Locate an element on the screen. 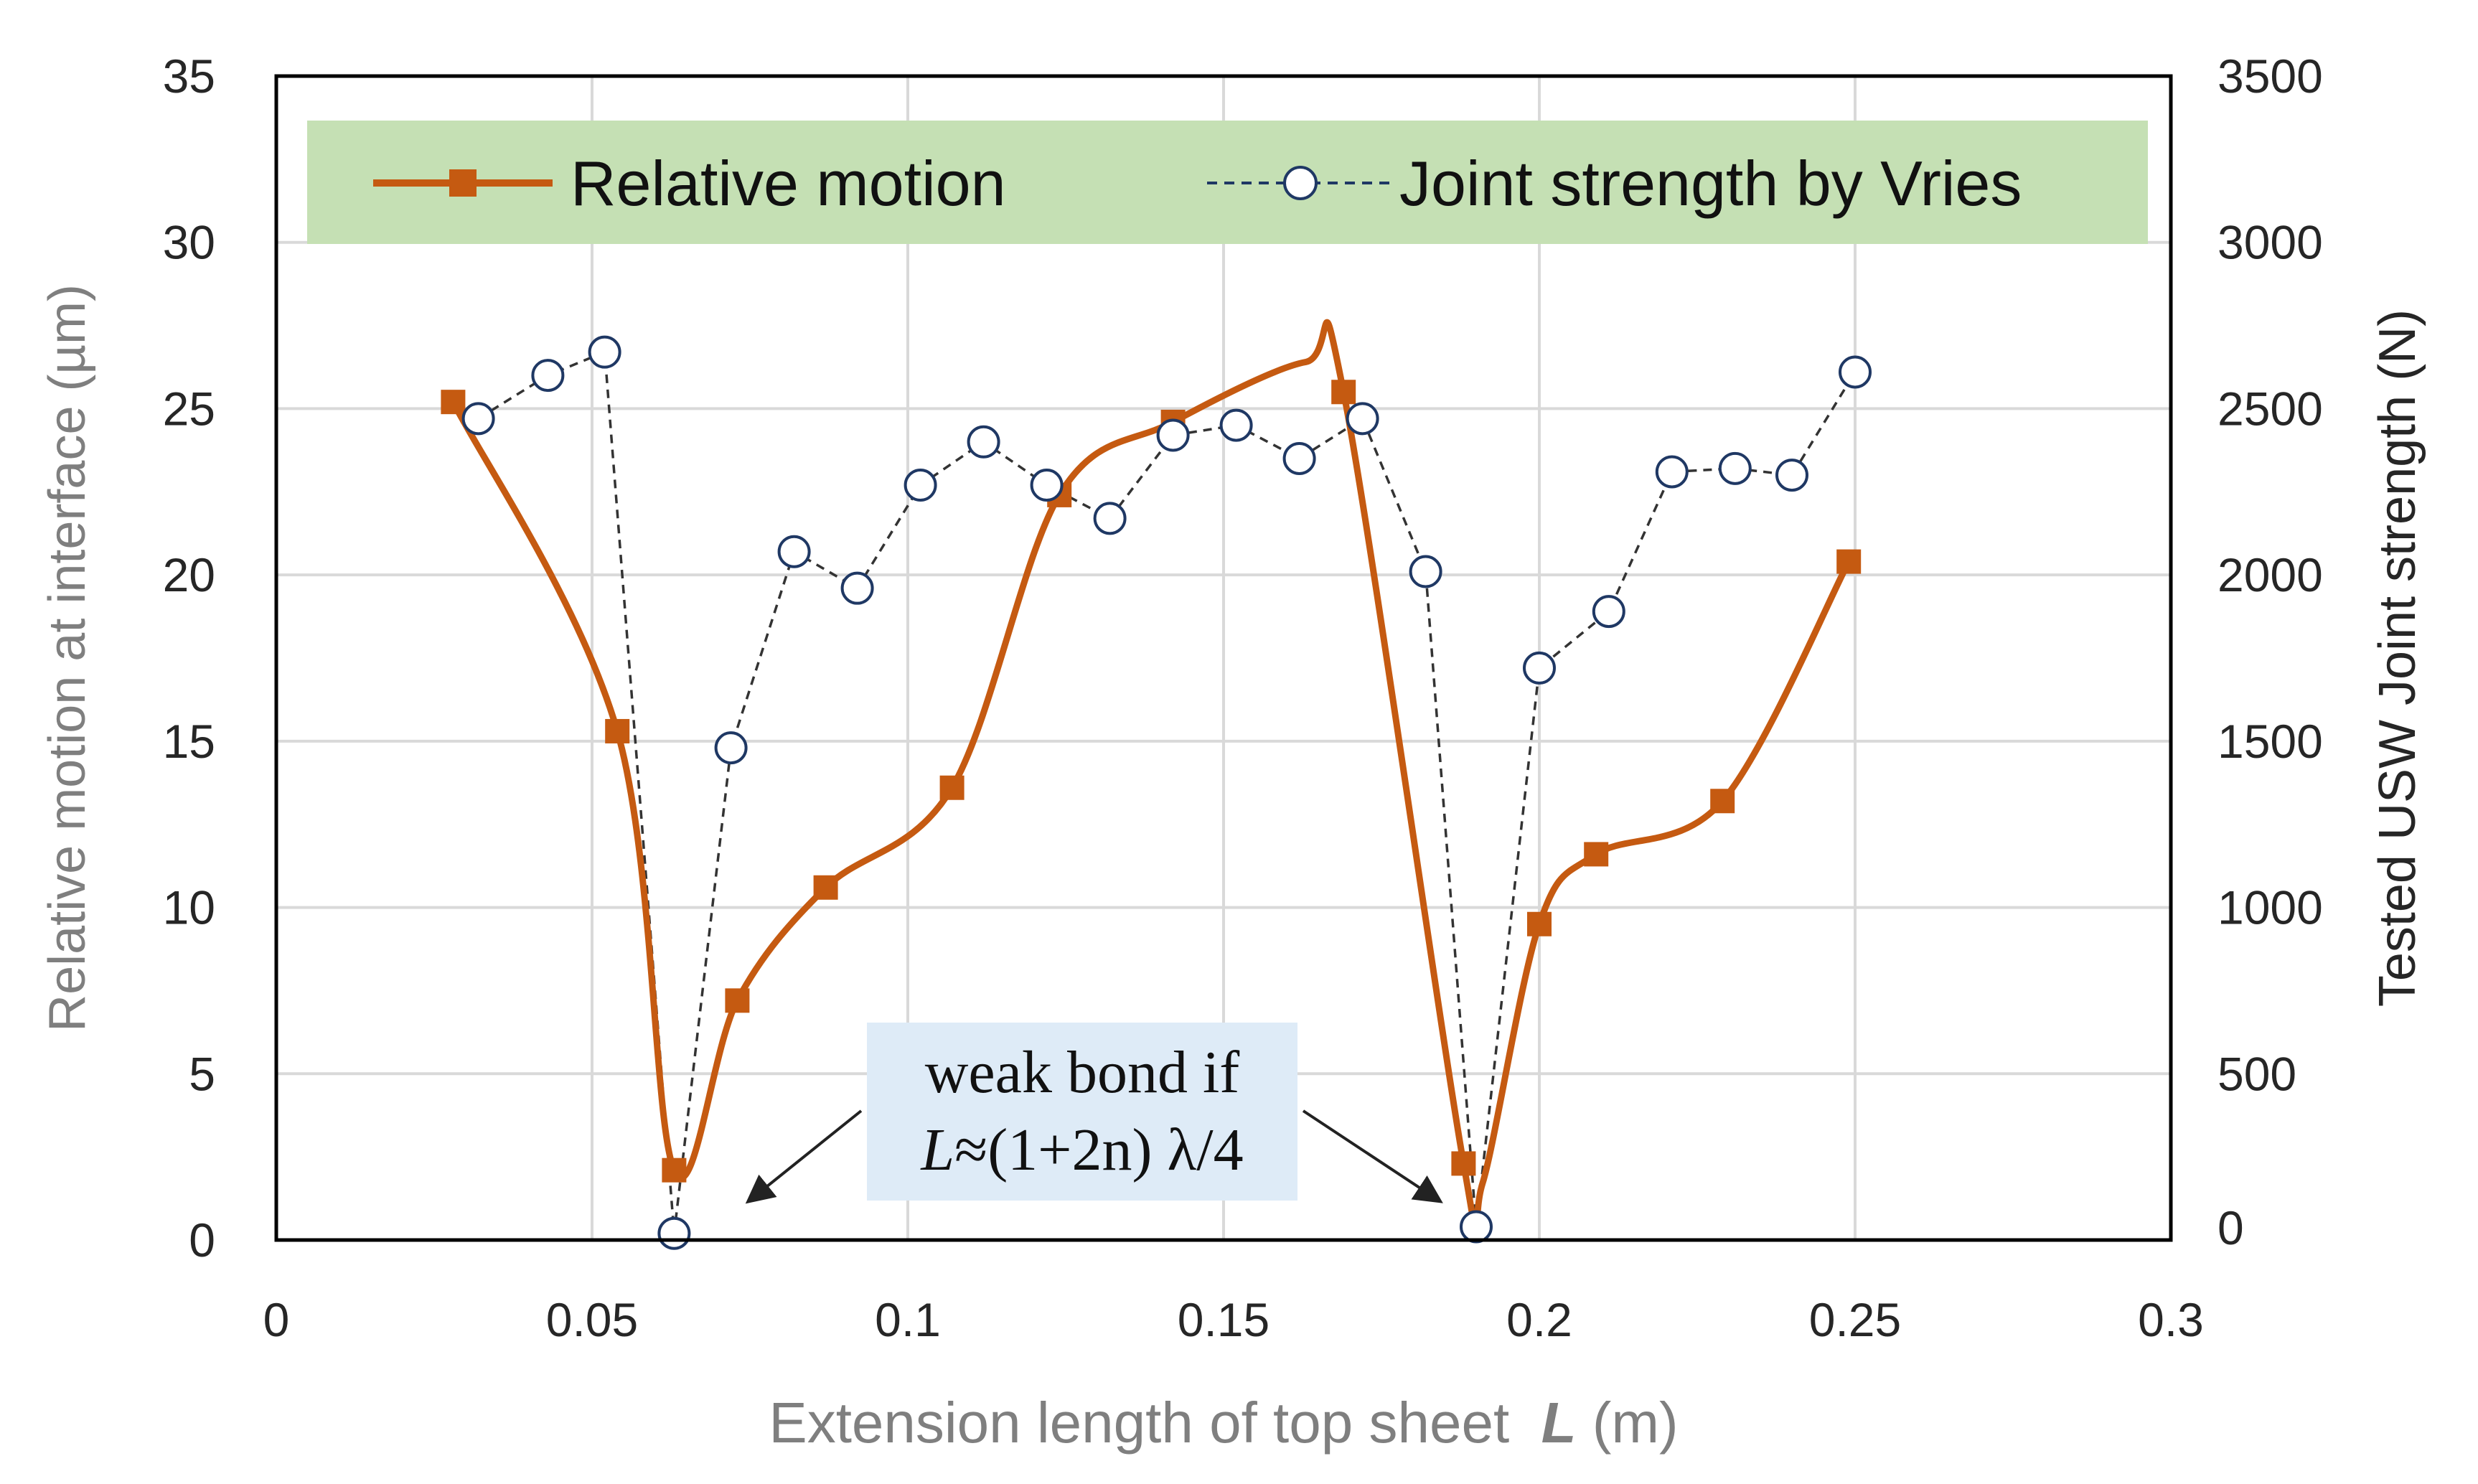  right-tick-label: 0 is located at coordinates (2230, 1227).